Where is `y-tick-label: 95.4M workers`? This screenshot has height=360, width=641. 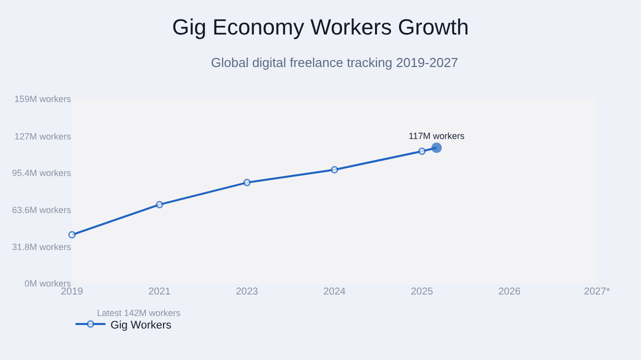 y-tick-label: 95.4M workers is located at coordinates (42, 173).